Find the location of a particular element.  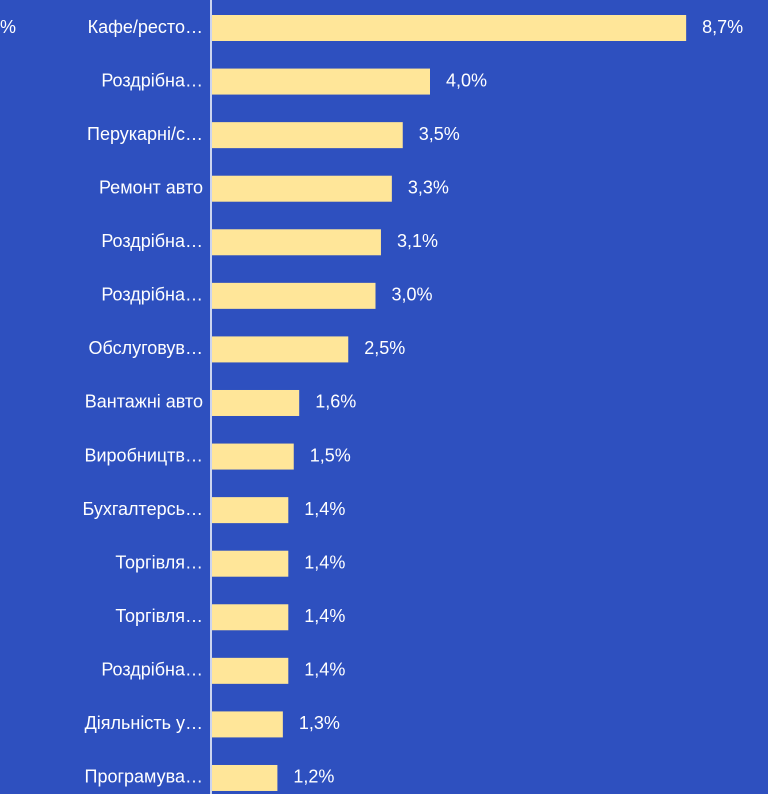

data-label: 1,6% is located at coordinates (335, 402).